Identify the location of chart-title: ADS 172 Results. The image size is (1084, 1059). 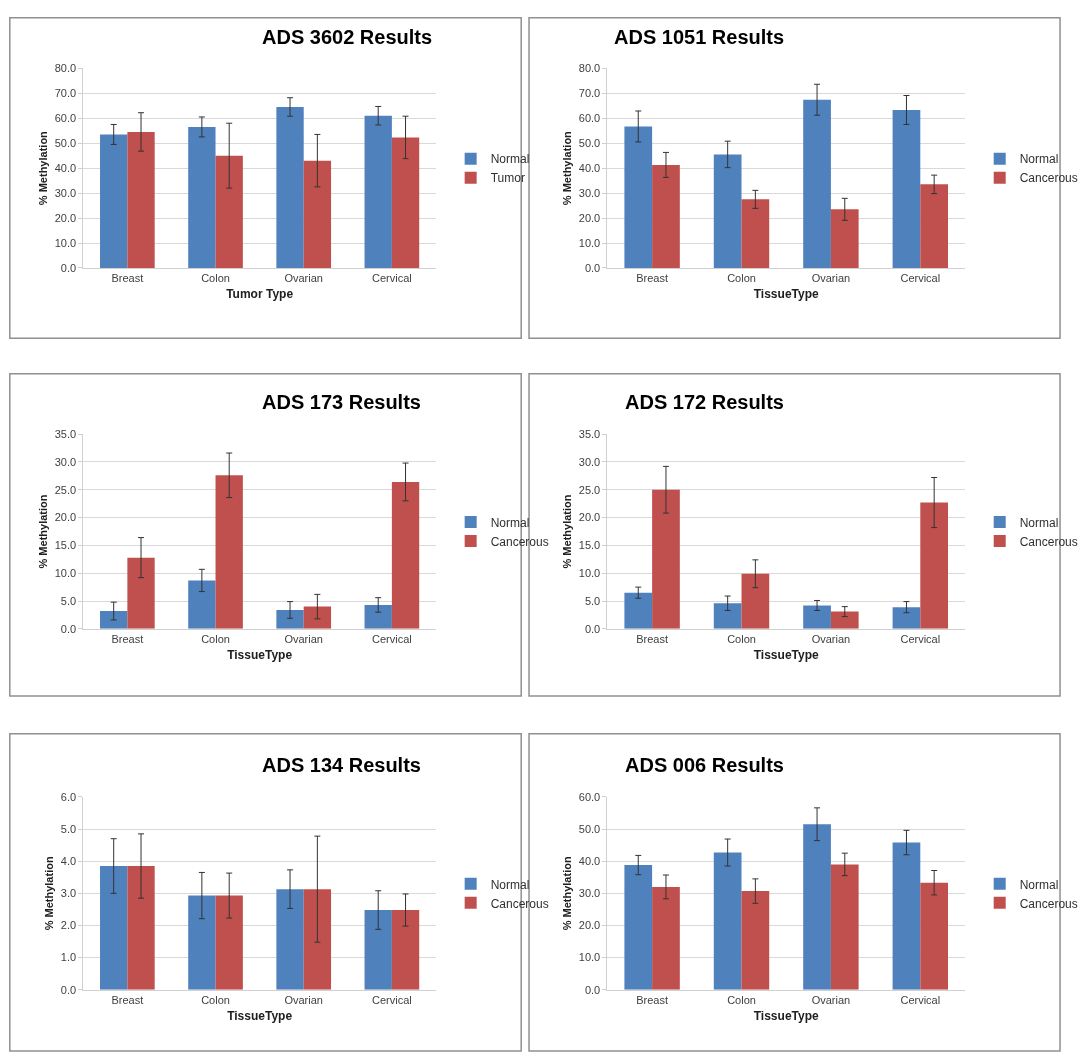
(704, 402).